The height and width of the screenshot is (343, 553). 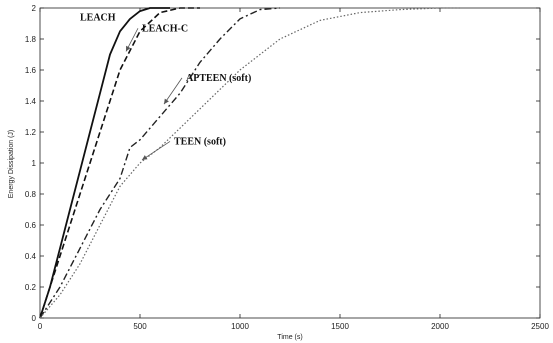 What do you see at coordinates (289, 337) in the screenshot?
I see `x-axis-title: Time (s)` at bounding box center [289, 337].